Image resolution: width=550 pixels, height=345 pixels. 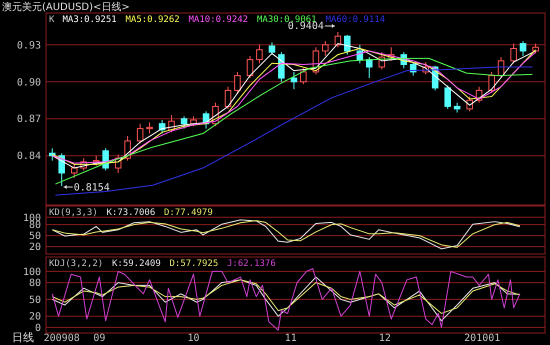 What do you see at coordinates (482, 338) in the screenshot?
I see `x-tick-label: 201001` at bounding box center [482, 338].